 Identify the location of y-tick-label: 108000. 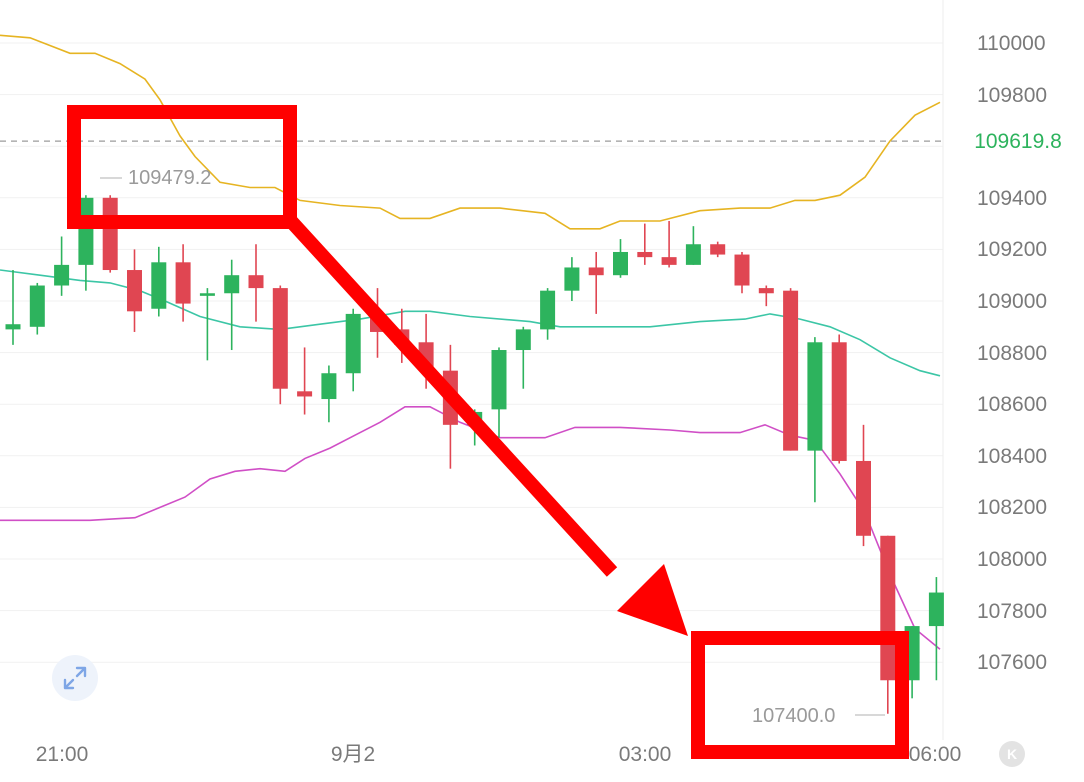
(1012, 559).